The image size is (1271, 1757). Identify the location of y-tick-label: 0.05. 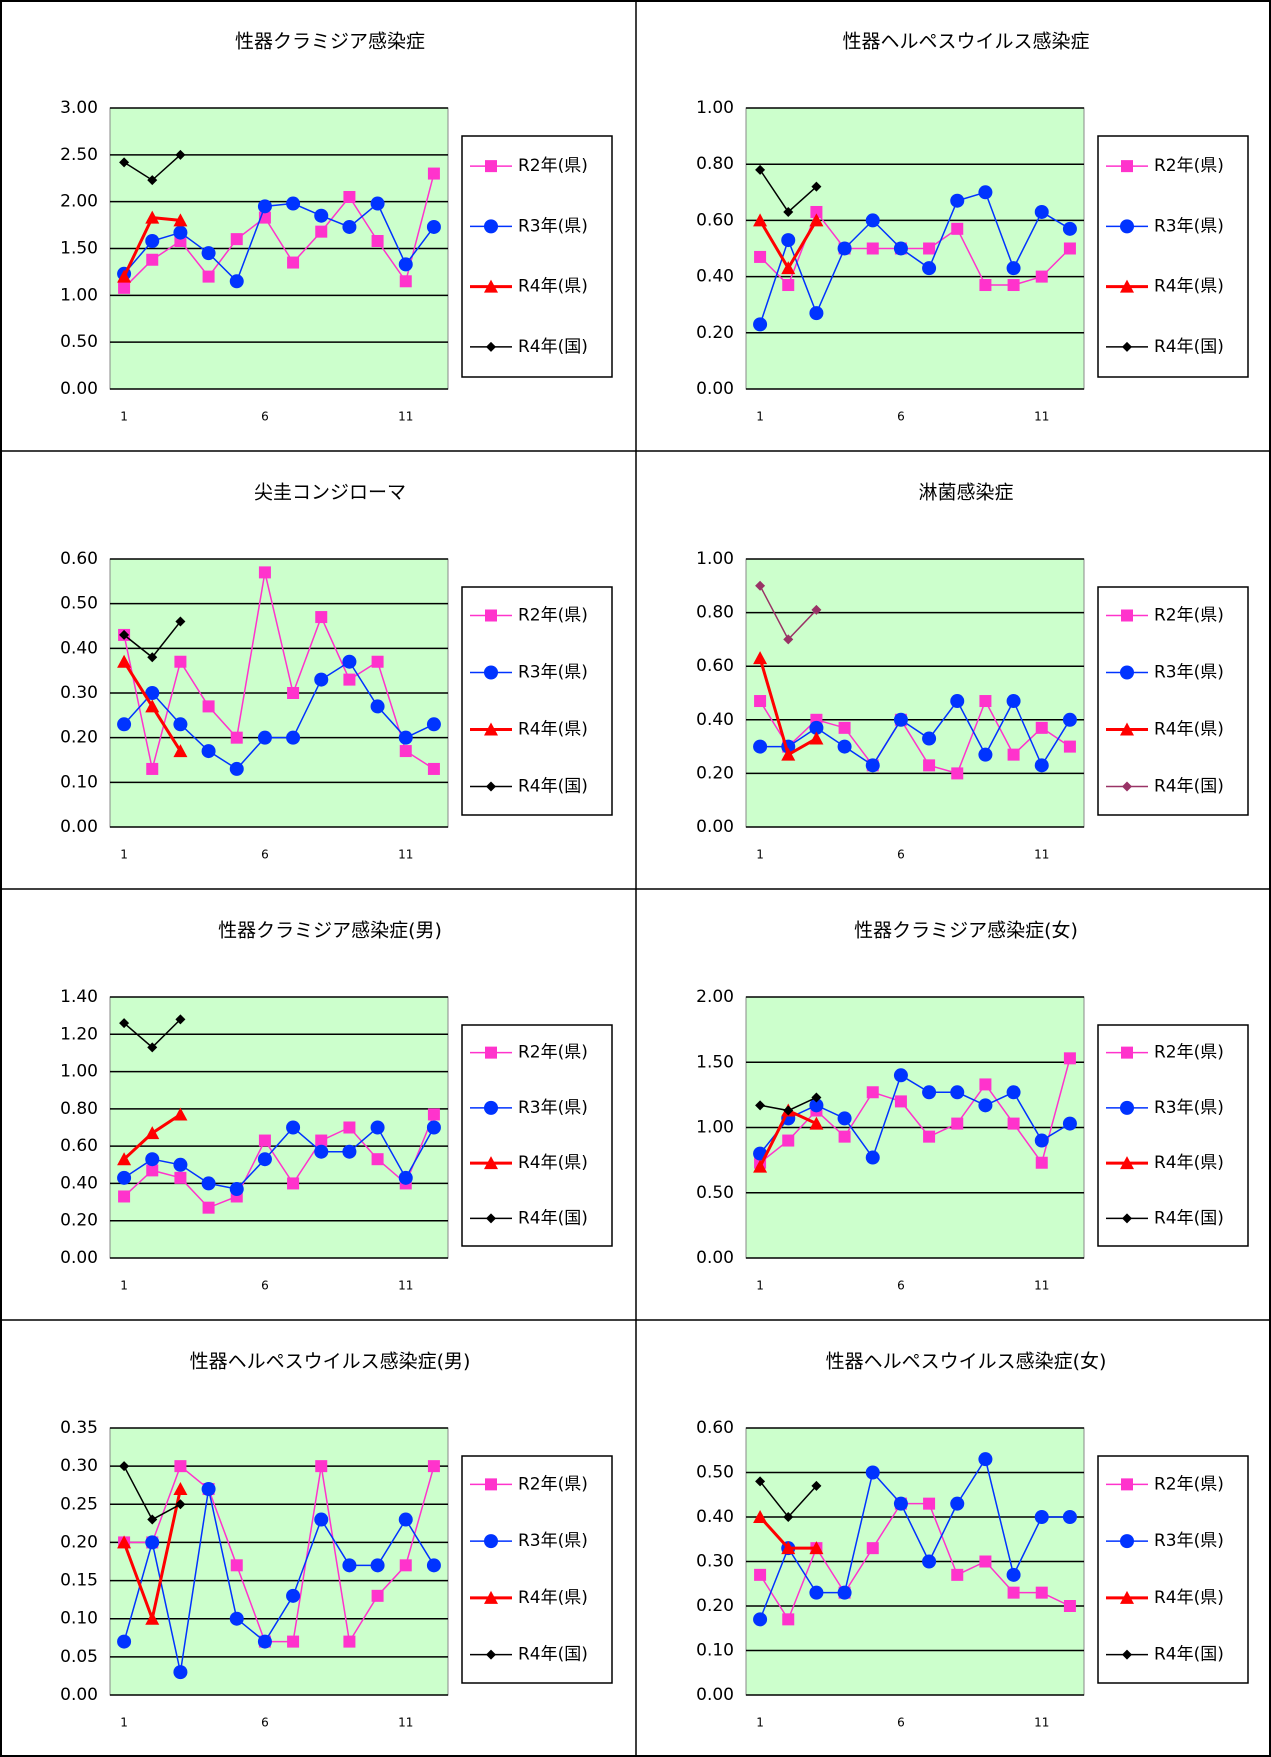
(79, 1657).